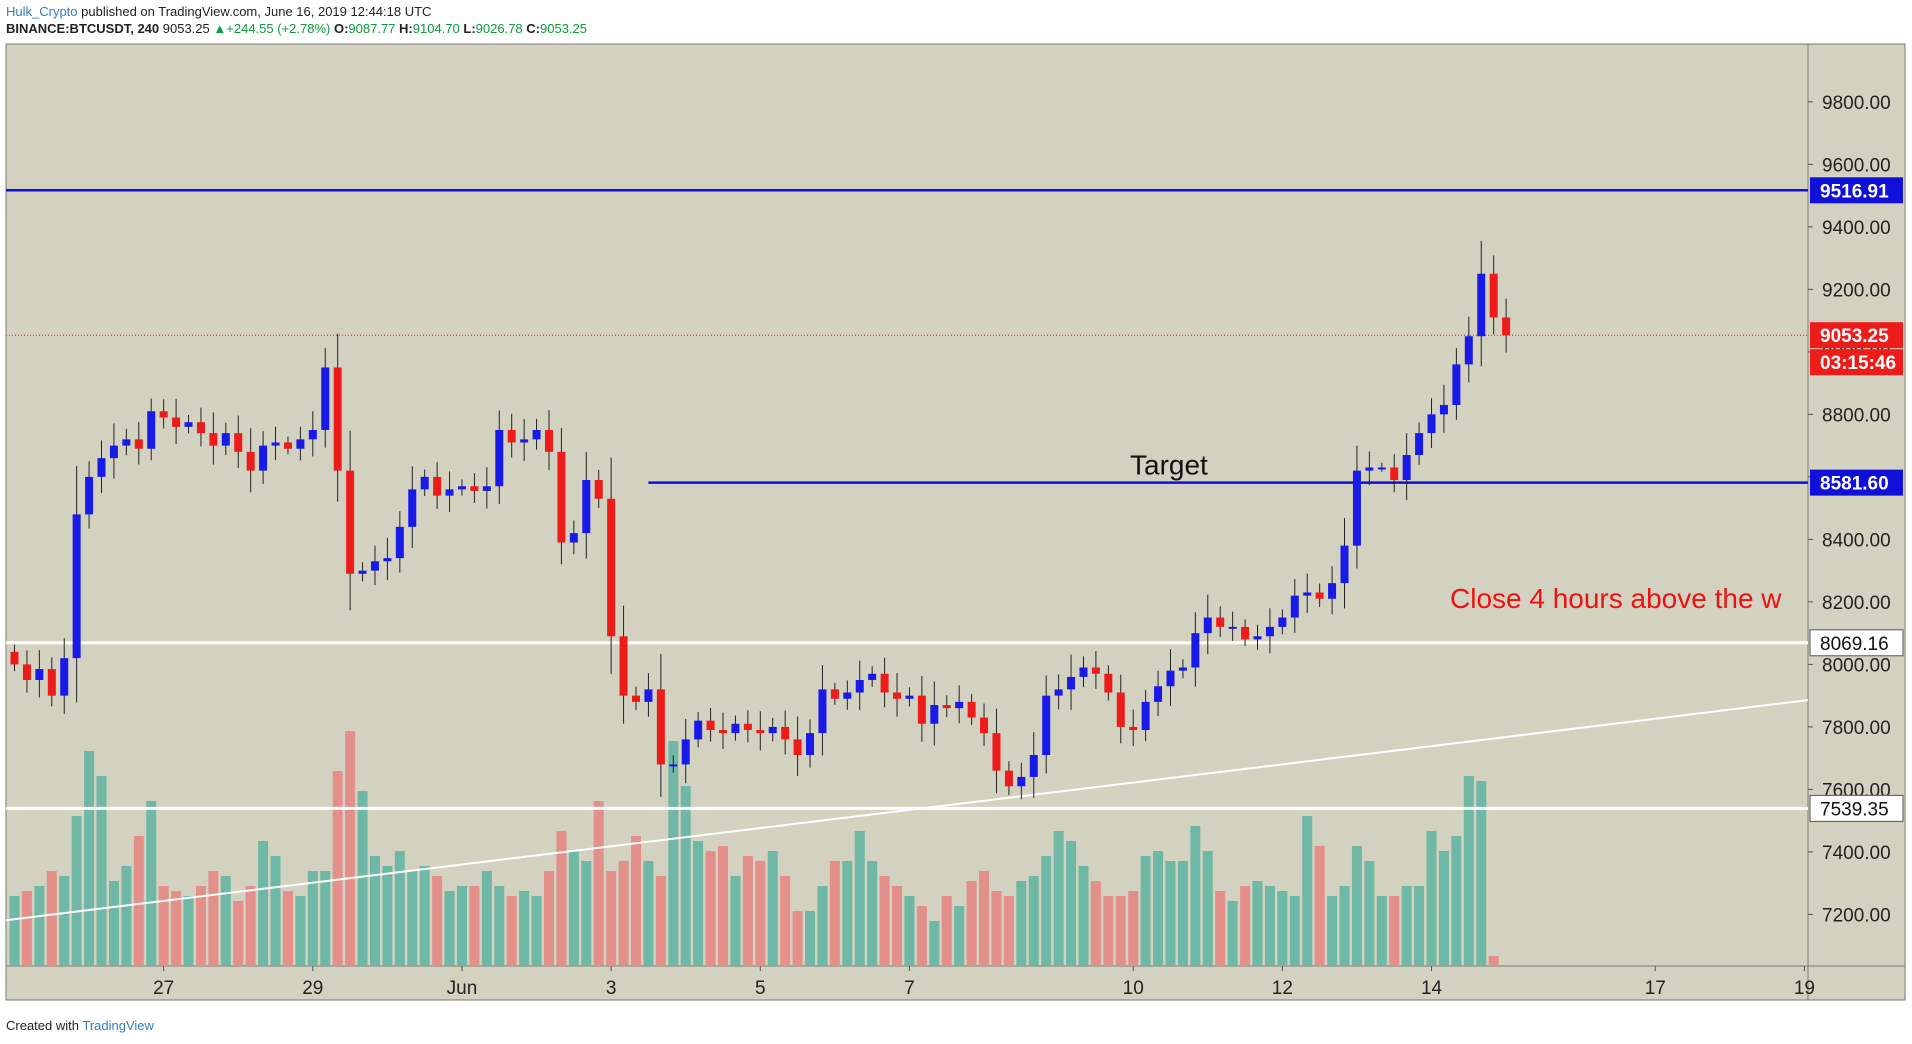 The height and width of the screenshot is (1044, 1912). Describe the element at coordinates (1133, 988) in the screenshot. I see `x-tick-label: 10` at that location.